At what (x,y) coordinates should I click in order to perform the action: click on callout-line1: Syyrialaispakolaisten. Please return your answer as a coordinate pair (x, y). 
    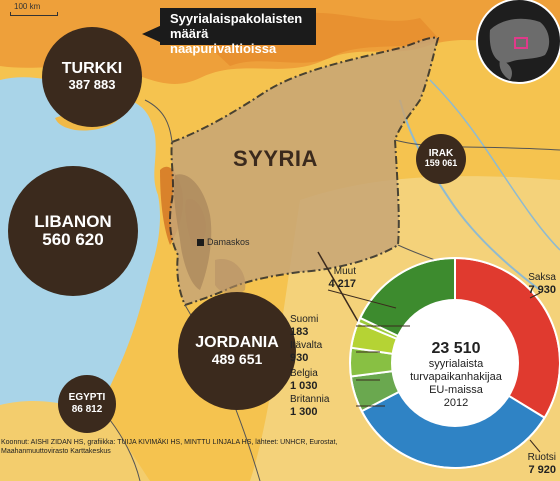
    Looking at the image, I should click on (236, 18).